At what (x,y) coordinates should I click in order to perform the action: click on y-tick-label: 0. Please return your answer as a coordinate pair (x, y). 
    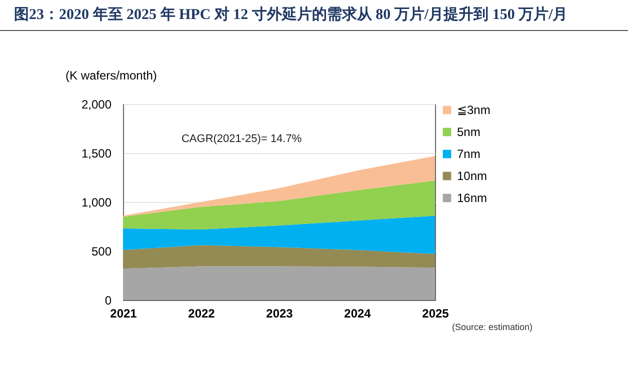
    Looking at the image, I should click on (108, 301).